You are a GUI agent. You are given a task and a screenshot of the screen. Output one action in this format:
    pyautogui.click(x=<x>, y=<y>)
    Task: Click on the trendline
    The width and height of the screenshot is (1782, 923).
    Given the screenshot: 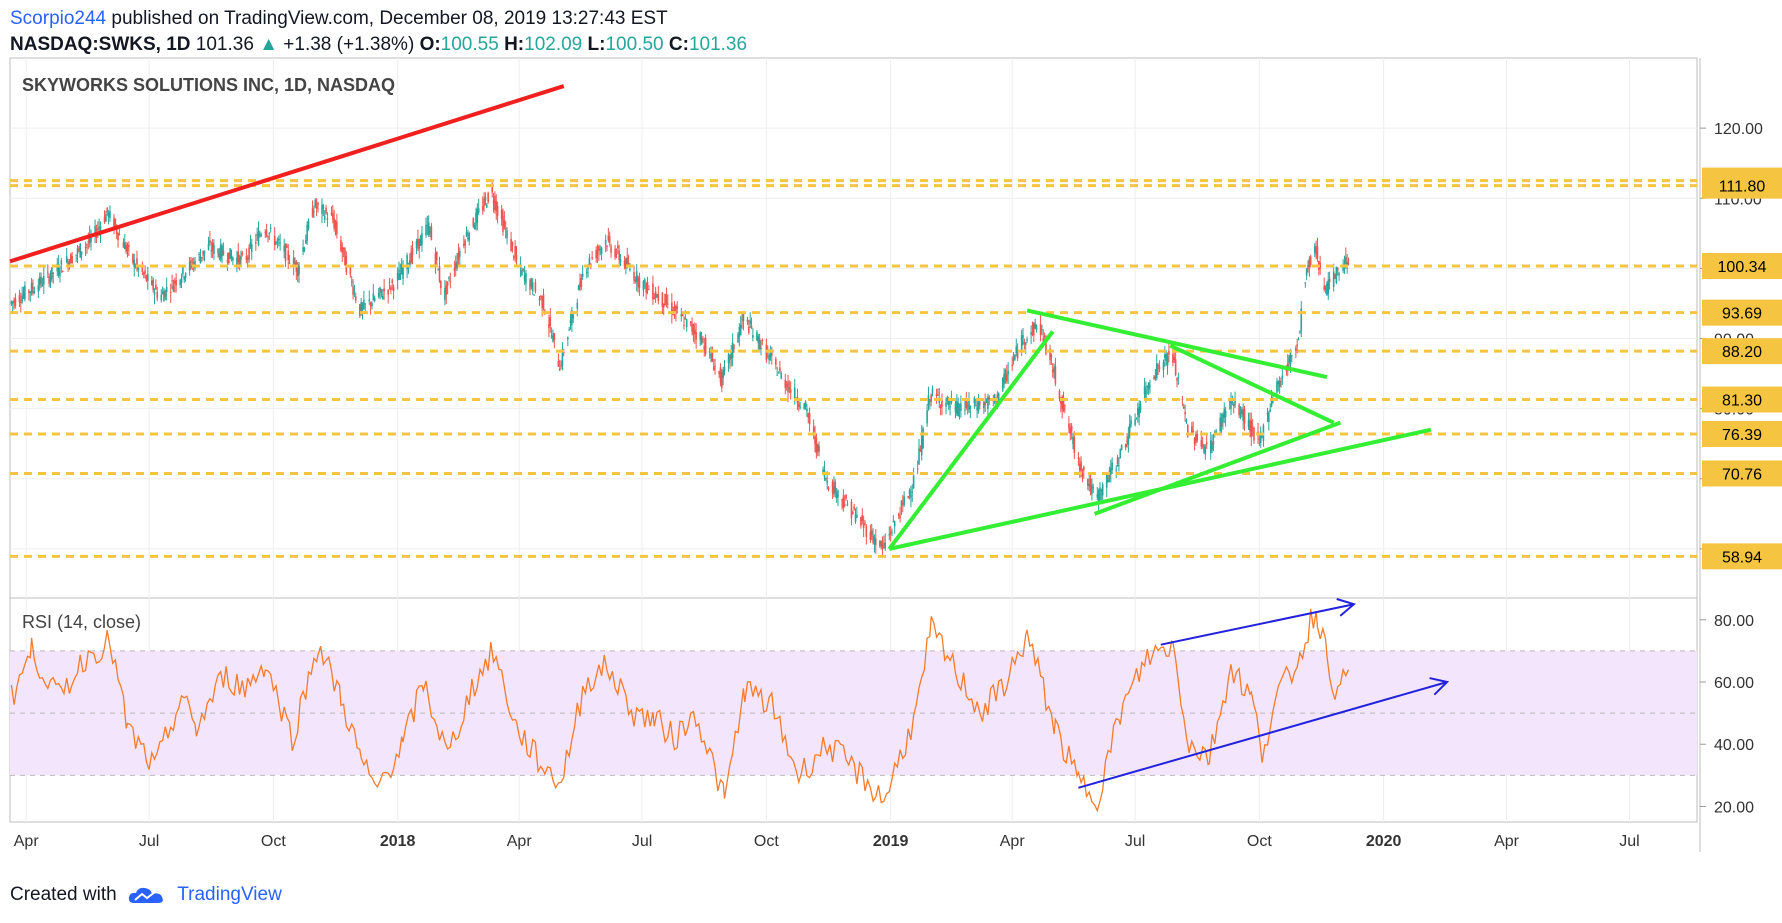 What is the action you would take?
    pyautogui.click(x=287, y=174)
    